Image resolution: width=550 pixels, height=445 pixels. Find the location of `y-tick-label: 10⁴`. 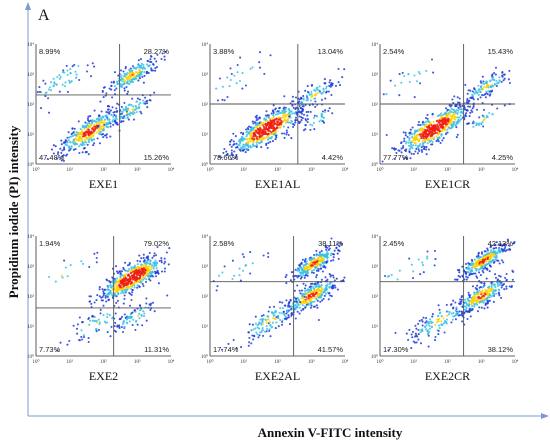

y-tick-label: 10⁴ is located at coordinates (30, 45).